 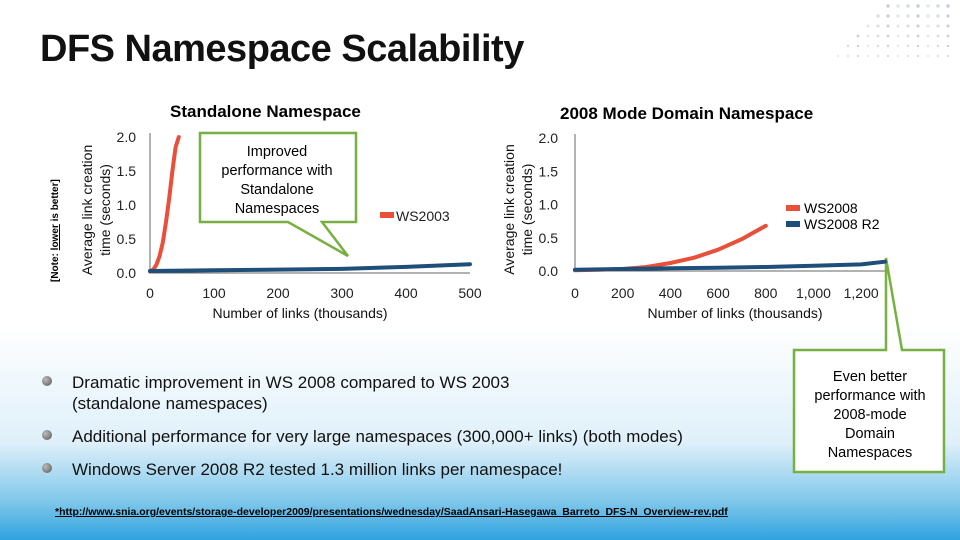 I want to click on chart2-y-tick-label: 1.0, so click(x=549, y=205).